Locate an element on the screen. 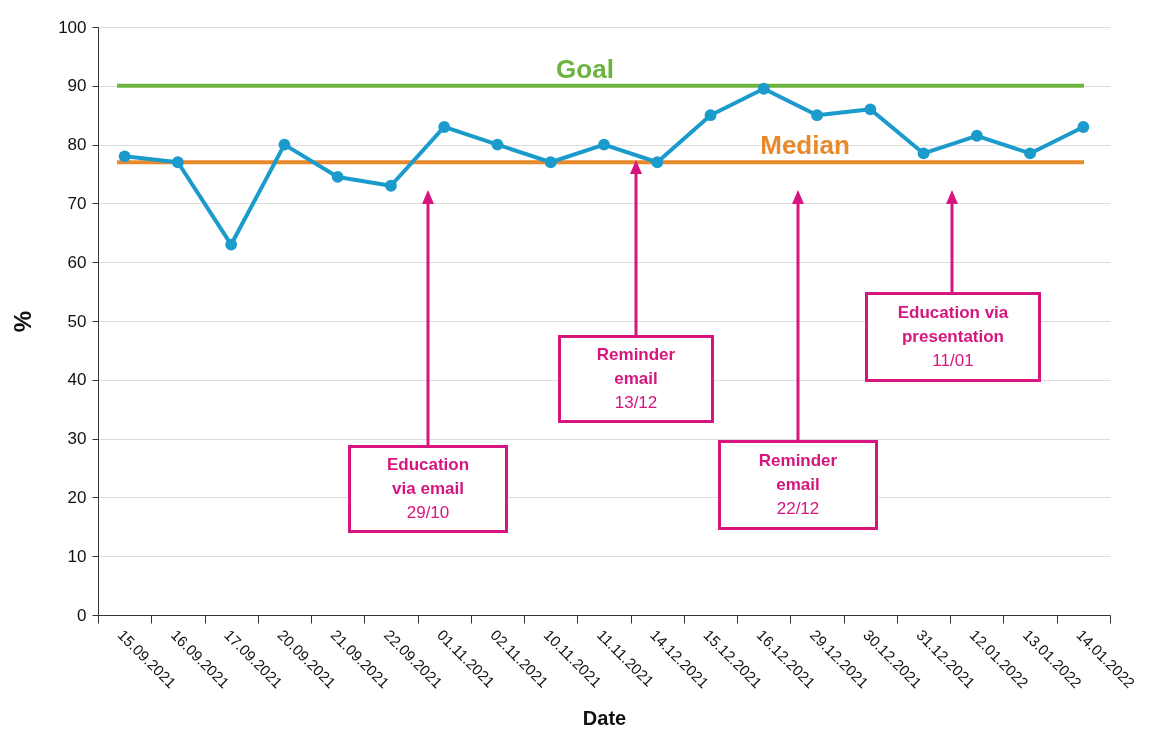 The image size is (1160, 755). ref-line-label: Goal is located at coordinates (585, 68).